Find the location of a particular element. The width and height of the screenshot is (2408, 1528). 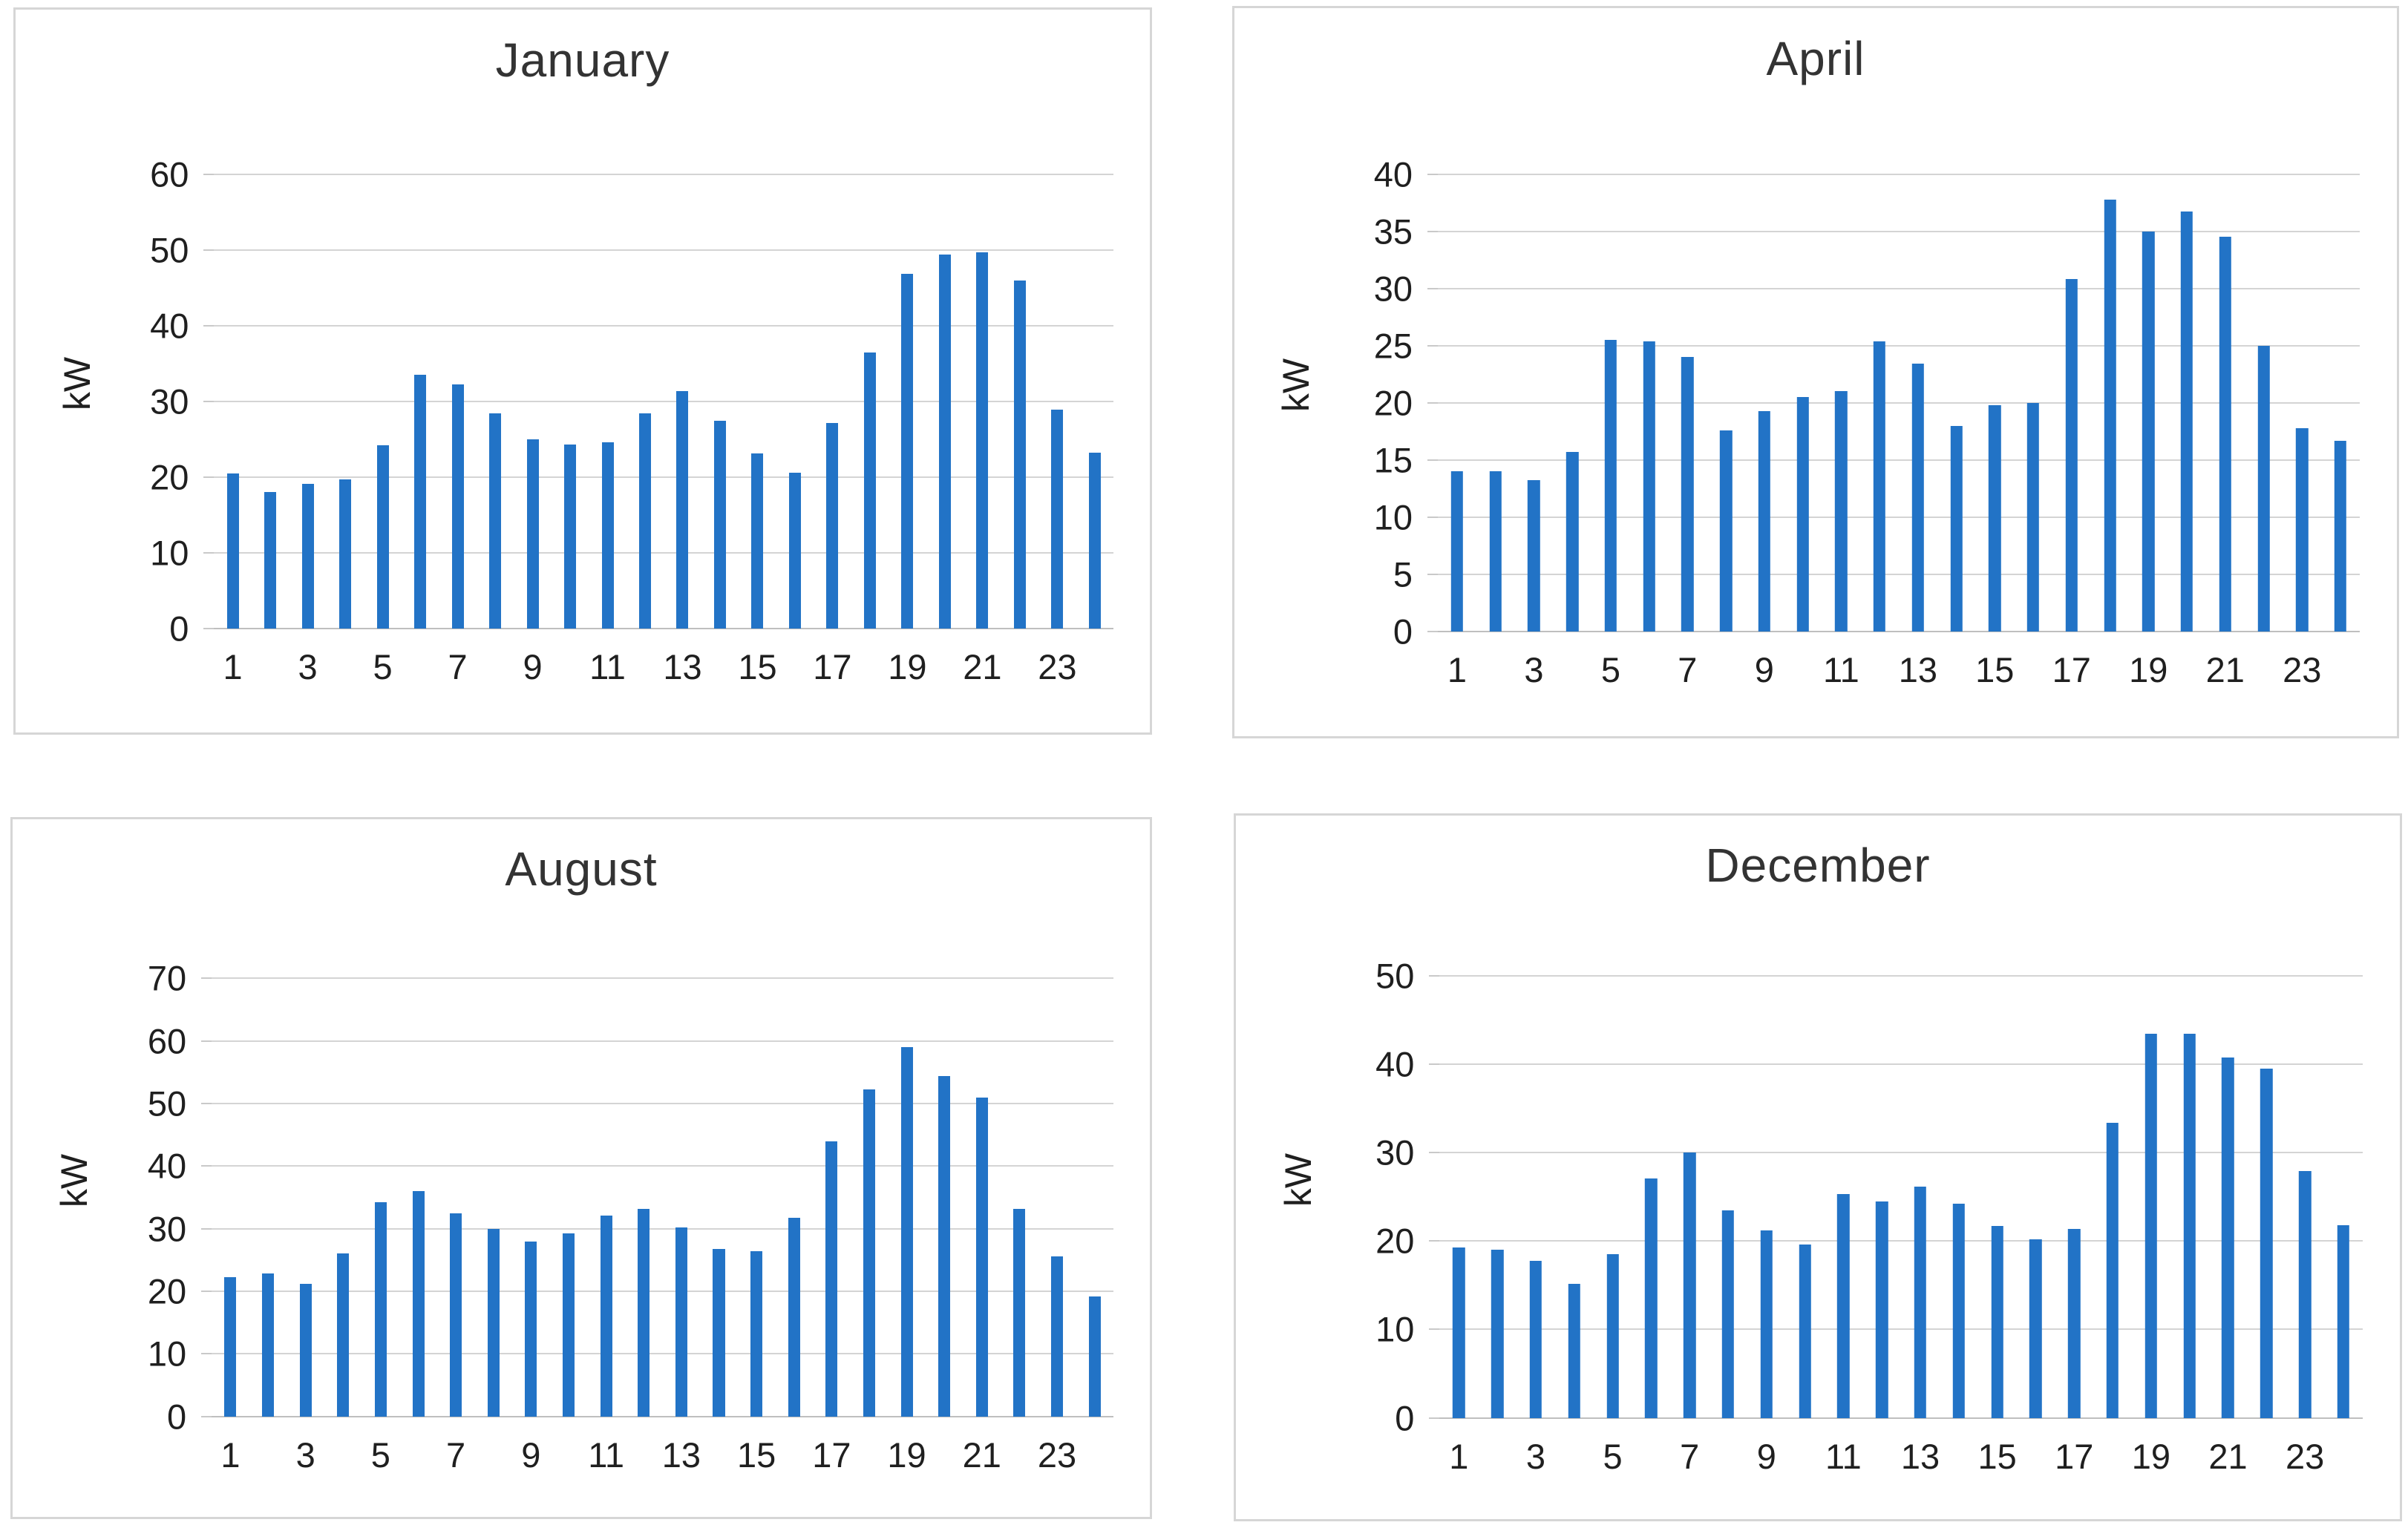

plot-area: 0 10 20 30 40 50 1 3 5 7 9 11 13 15 17 19 21 23 is located at coordinates (1869, 1216).